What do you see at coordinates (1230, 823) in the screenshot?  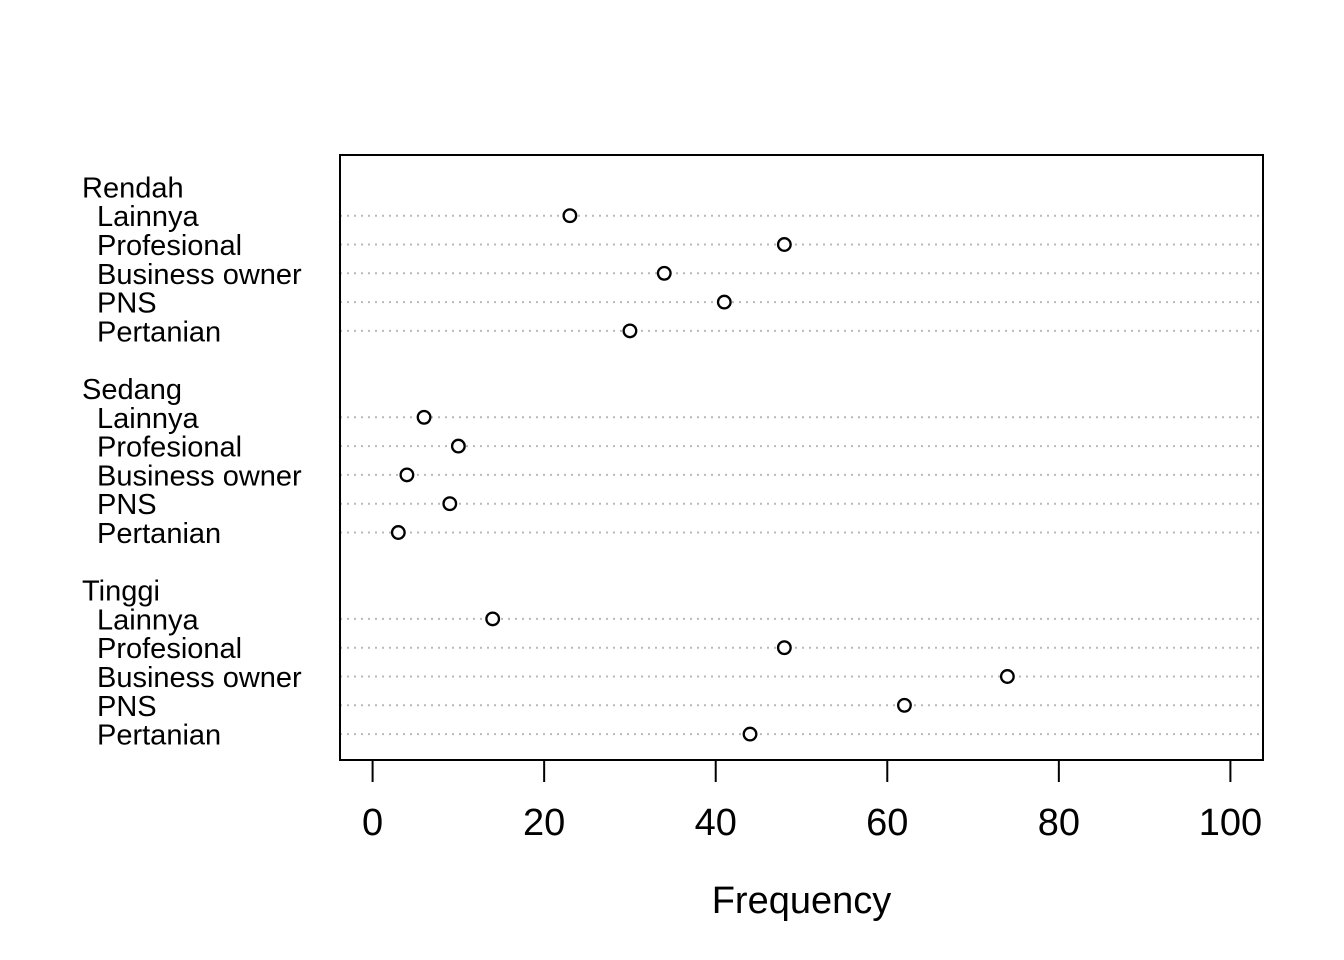 I see `x-tick-label: 100` at bounding box center [1230, 823].